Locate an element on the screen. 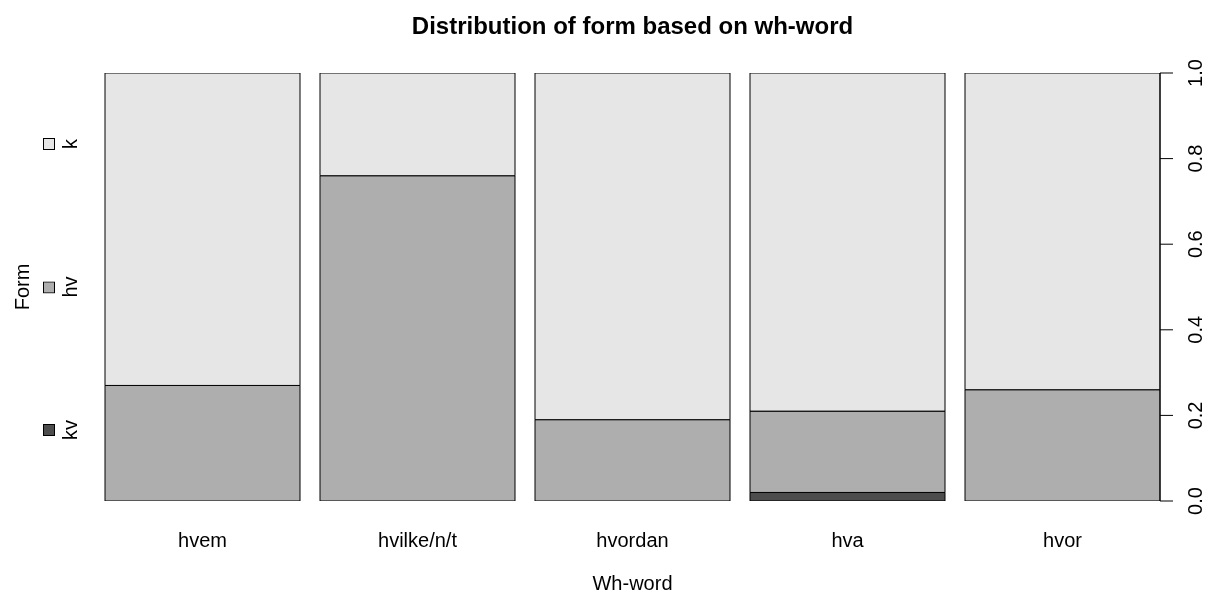 The width and height of the screenshot is (1210, 594). x-tick-label: hvem is located at coordinates (202, 540).